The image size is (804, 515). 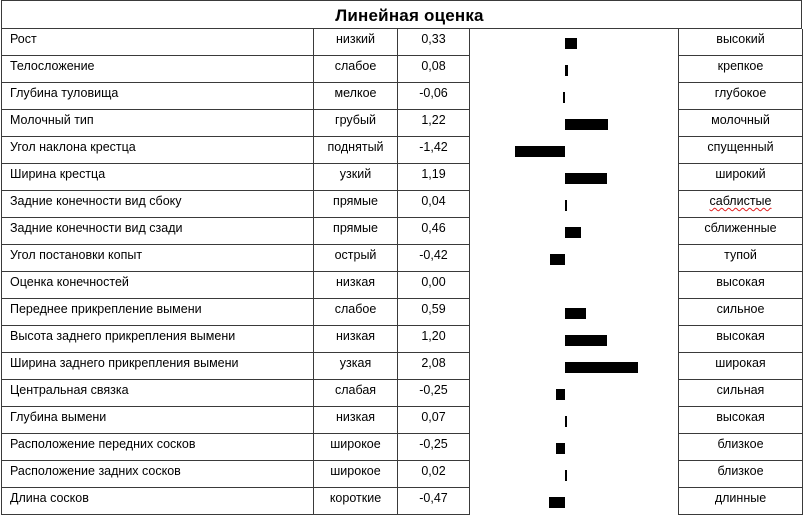 I want to click on high-label-cell: высокий, so click(x=740, y=42).